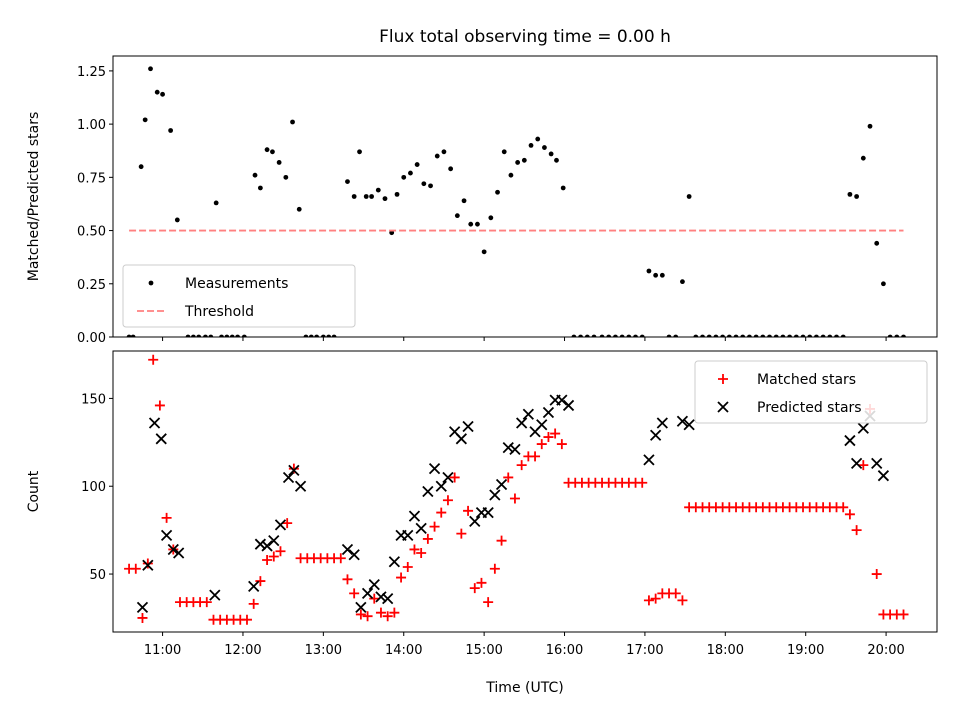 This screenshot has width=960, height=720. I want to click on y-tick-label: 0.00, so click(91, 338).